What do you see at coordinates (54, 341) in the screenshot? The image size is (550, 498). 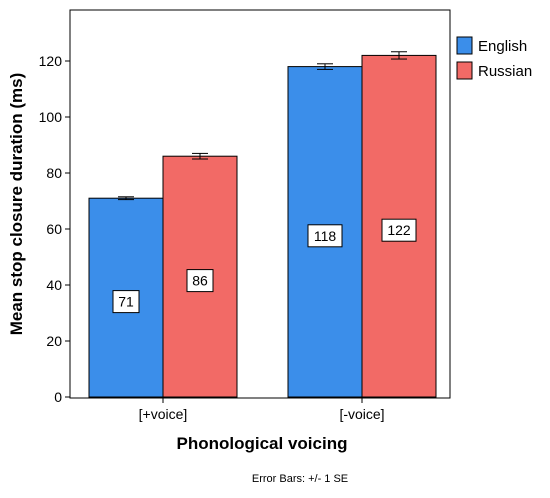 I see `y-tick-label: 20` at bounding box center [54, 341].